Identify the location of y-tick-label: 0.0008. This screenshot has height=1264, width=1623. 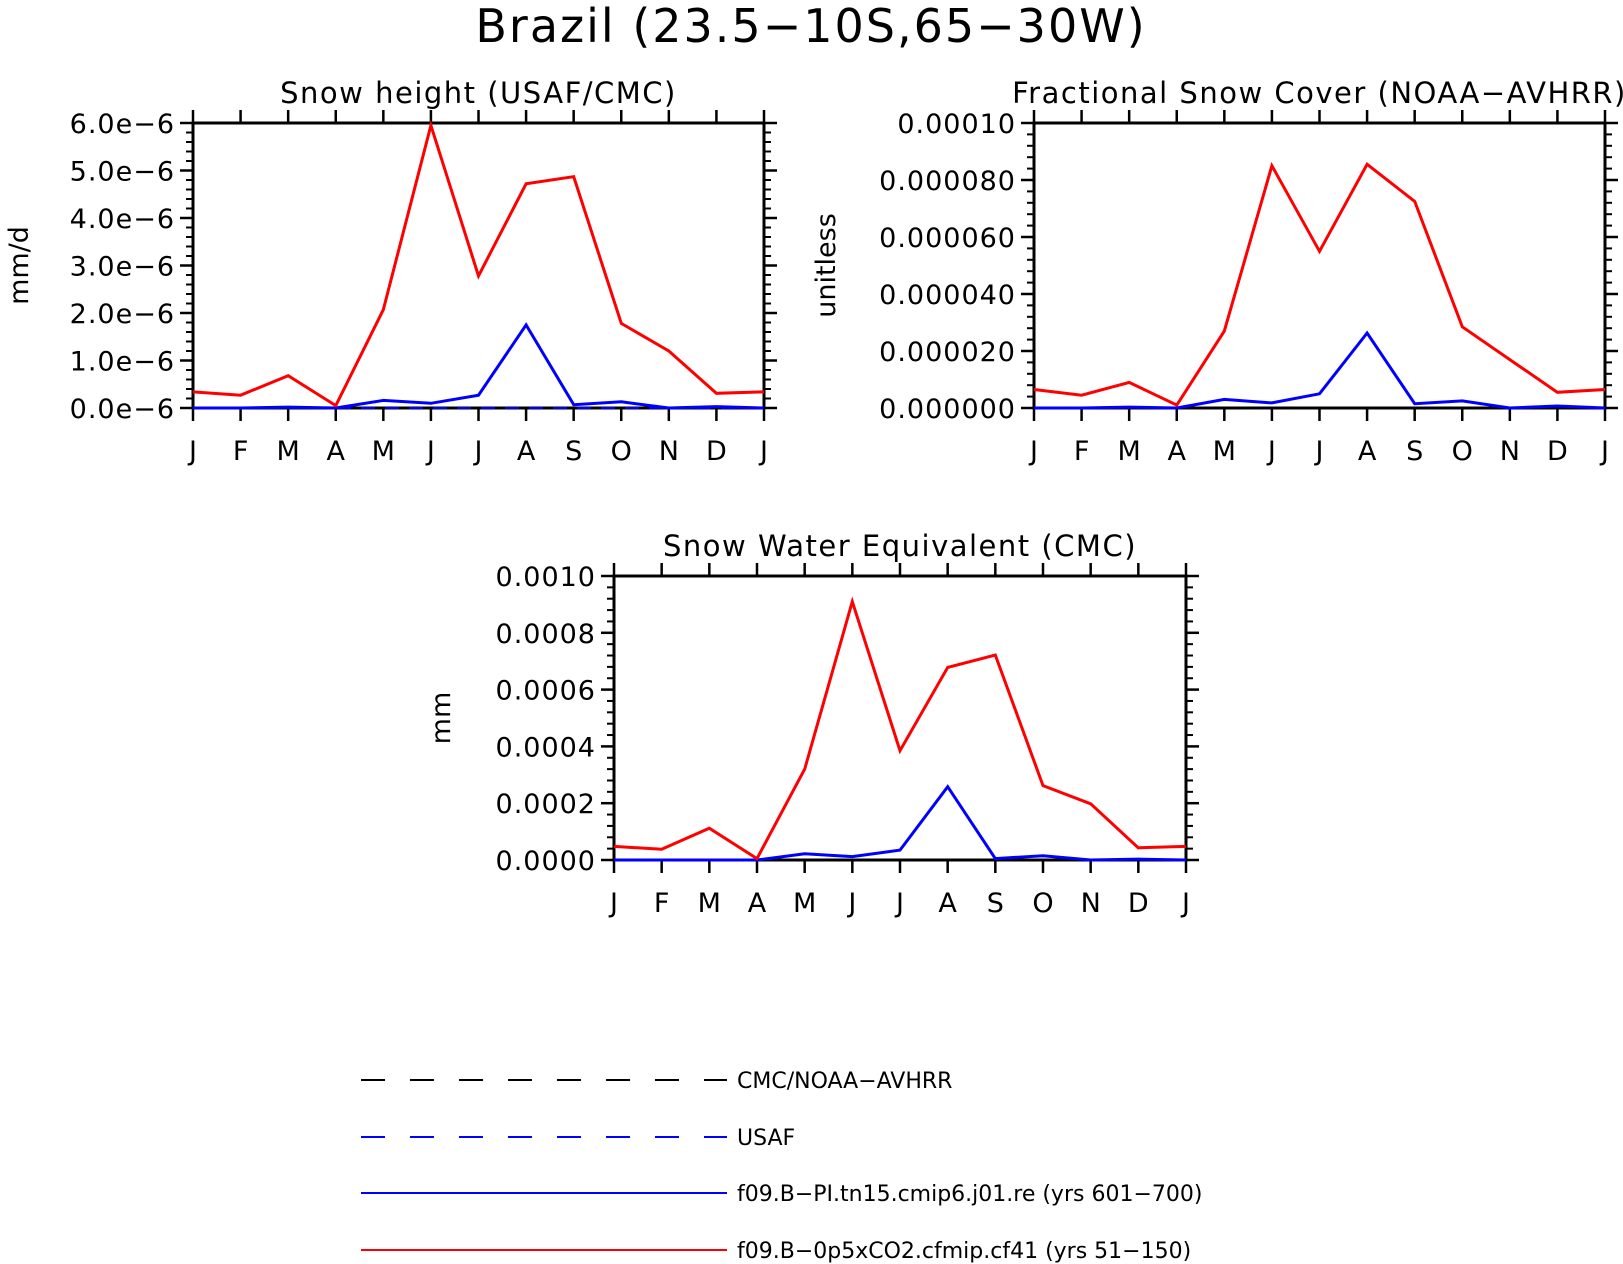
(546, 634).